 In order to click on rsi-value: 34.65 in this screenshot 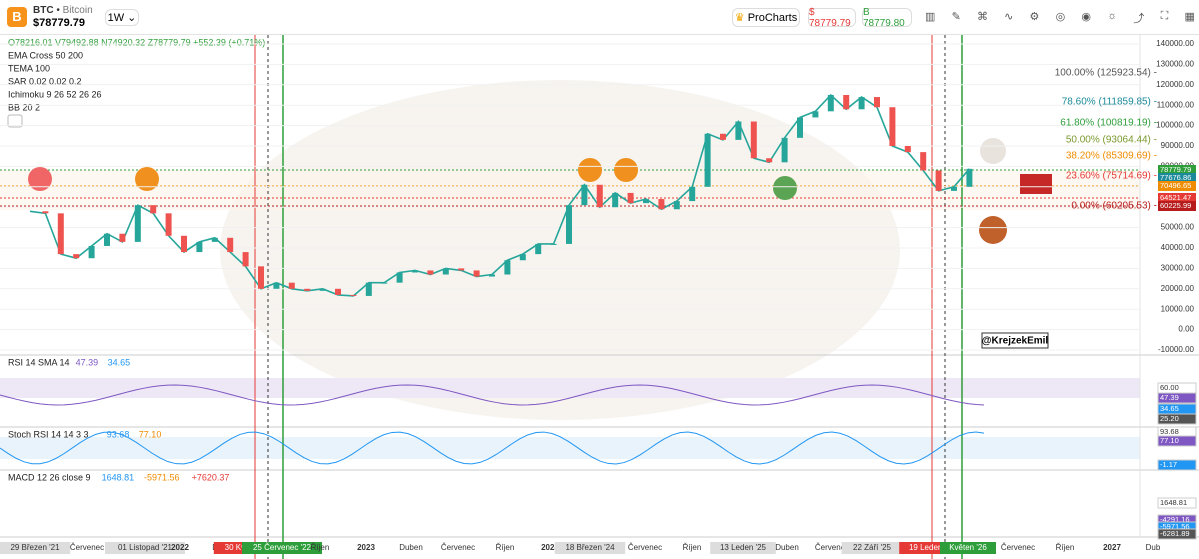, I will do `click(119, 362)`.